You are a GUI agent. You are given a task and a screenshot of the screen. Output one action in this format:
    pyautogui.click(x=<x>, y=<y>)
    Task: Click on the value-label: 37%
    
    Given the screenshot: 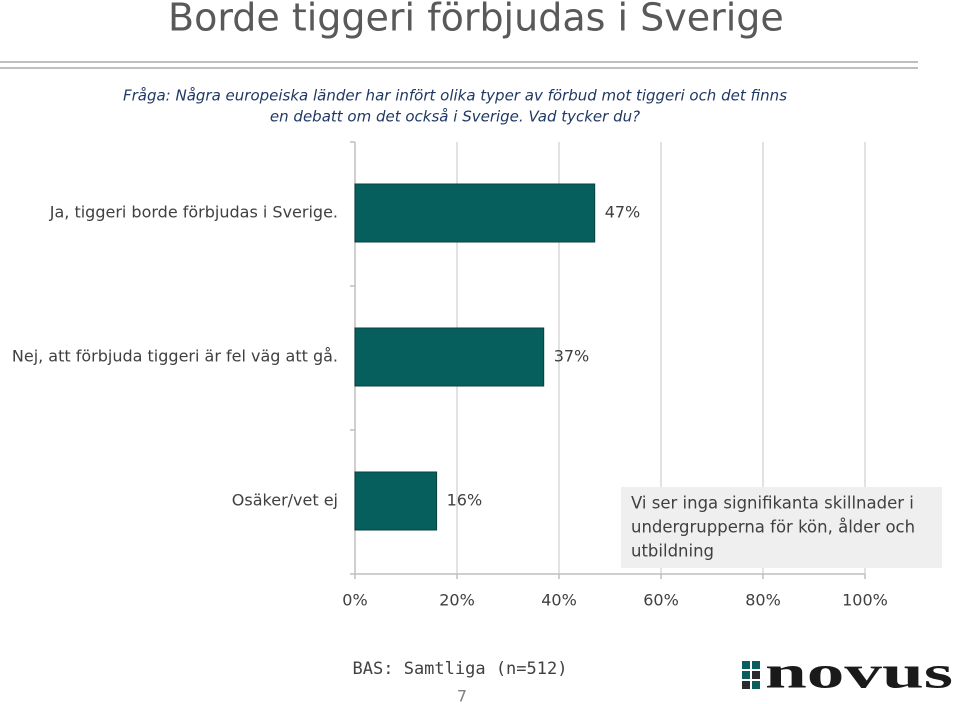 What is the action you would take?
    pyautogui.click(x=572, y=356)
    